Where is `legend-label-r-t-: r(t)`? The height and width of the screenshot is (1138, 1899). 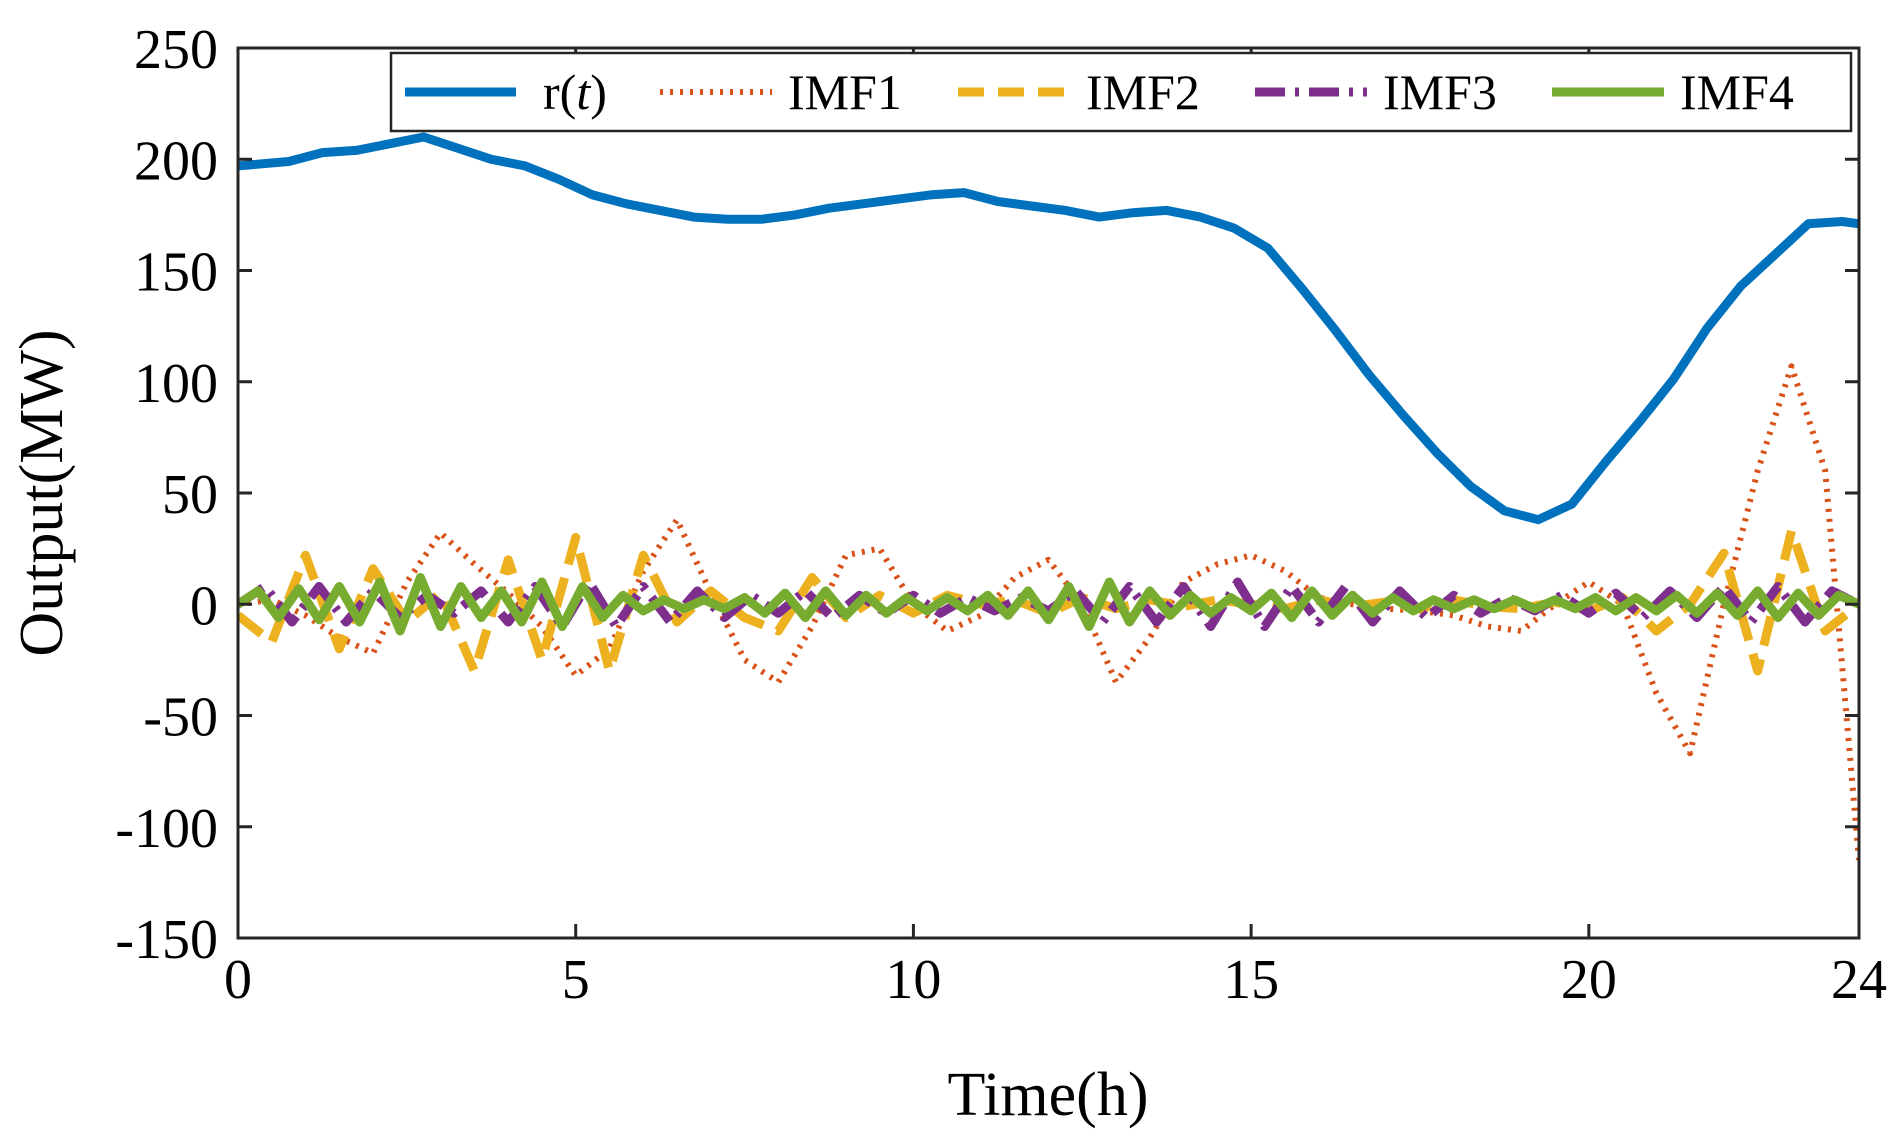 legend-label-r-t-: r(t) is located at coordinates (575, 92).